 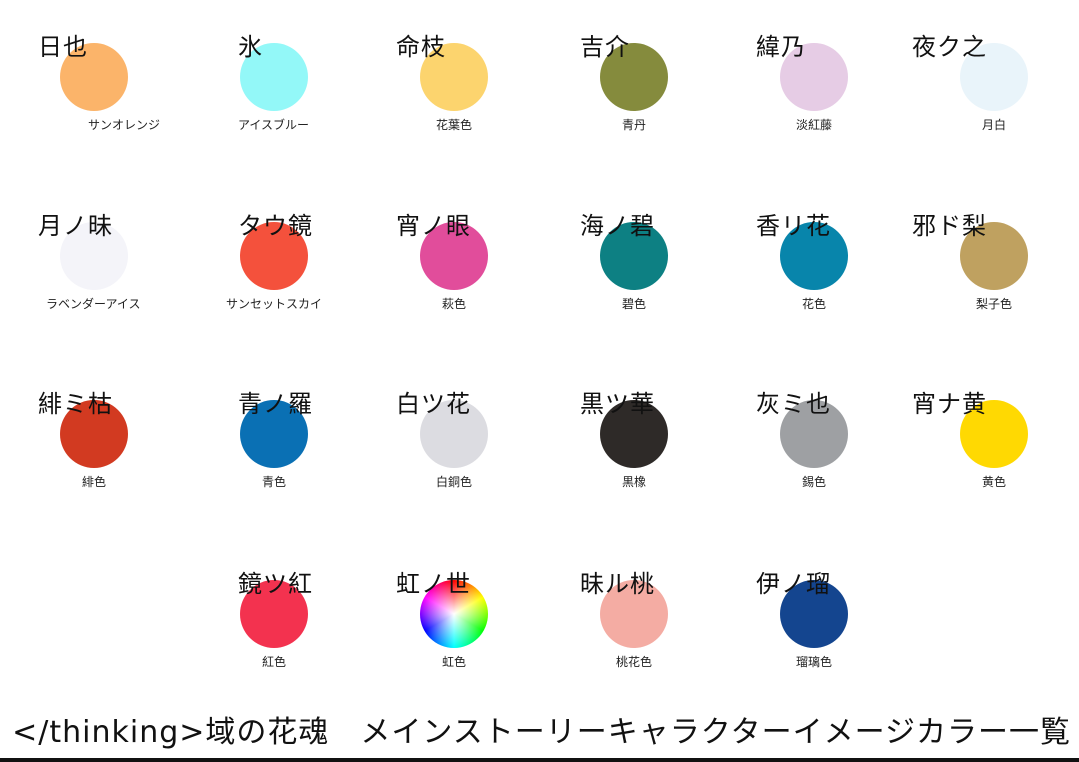 I want to click on character-name: 香リ花, so click(x=793, y=226).